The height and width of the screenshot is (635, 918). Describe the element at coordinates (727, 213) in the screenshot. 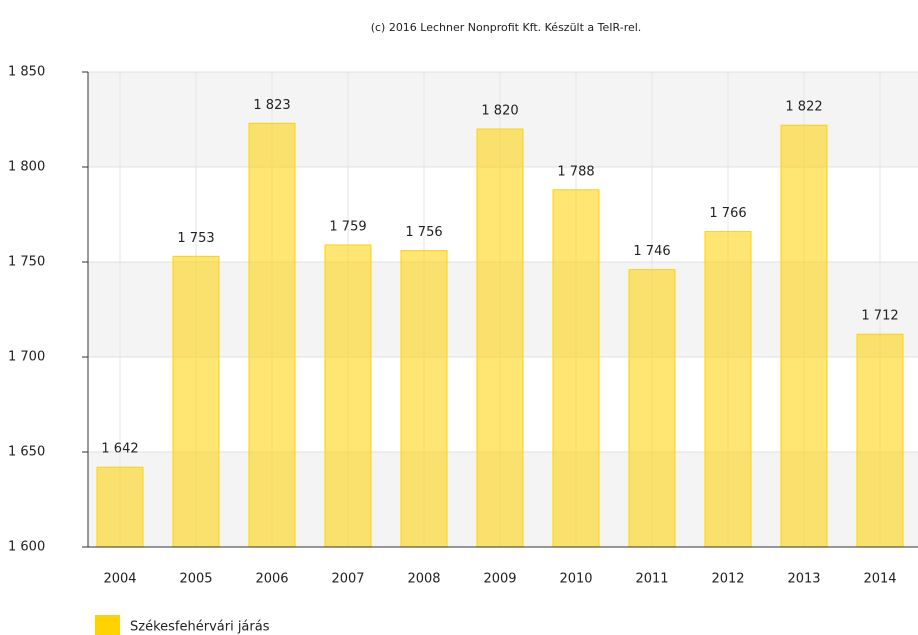

I see `data-label: 1 766` at that location.